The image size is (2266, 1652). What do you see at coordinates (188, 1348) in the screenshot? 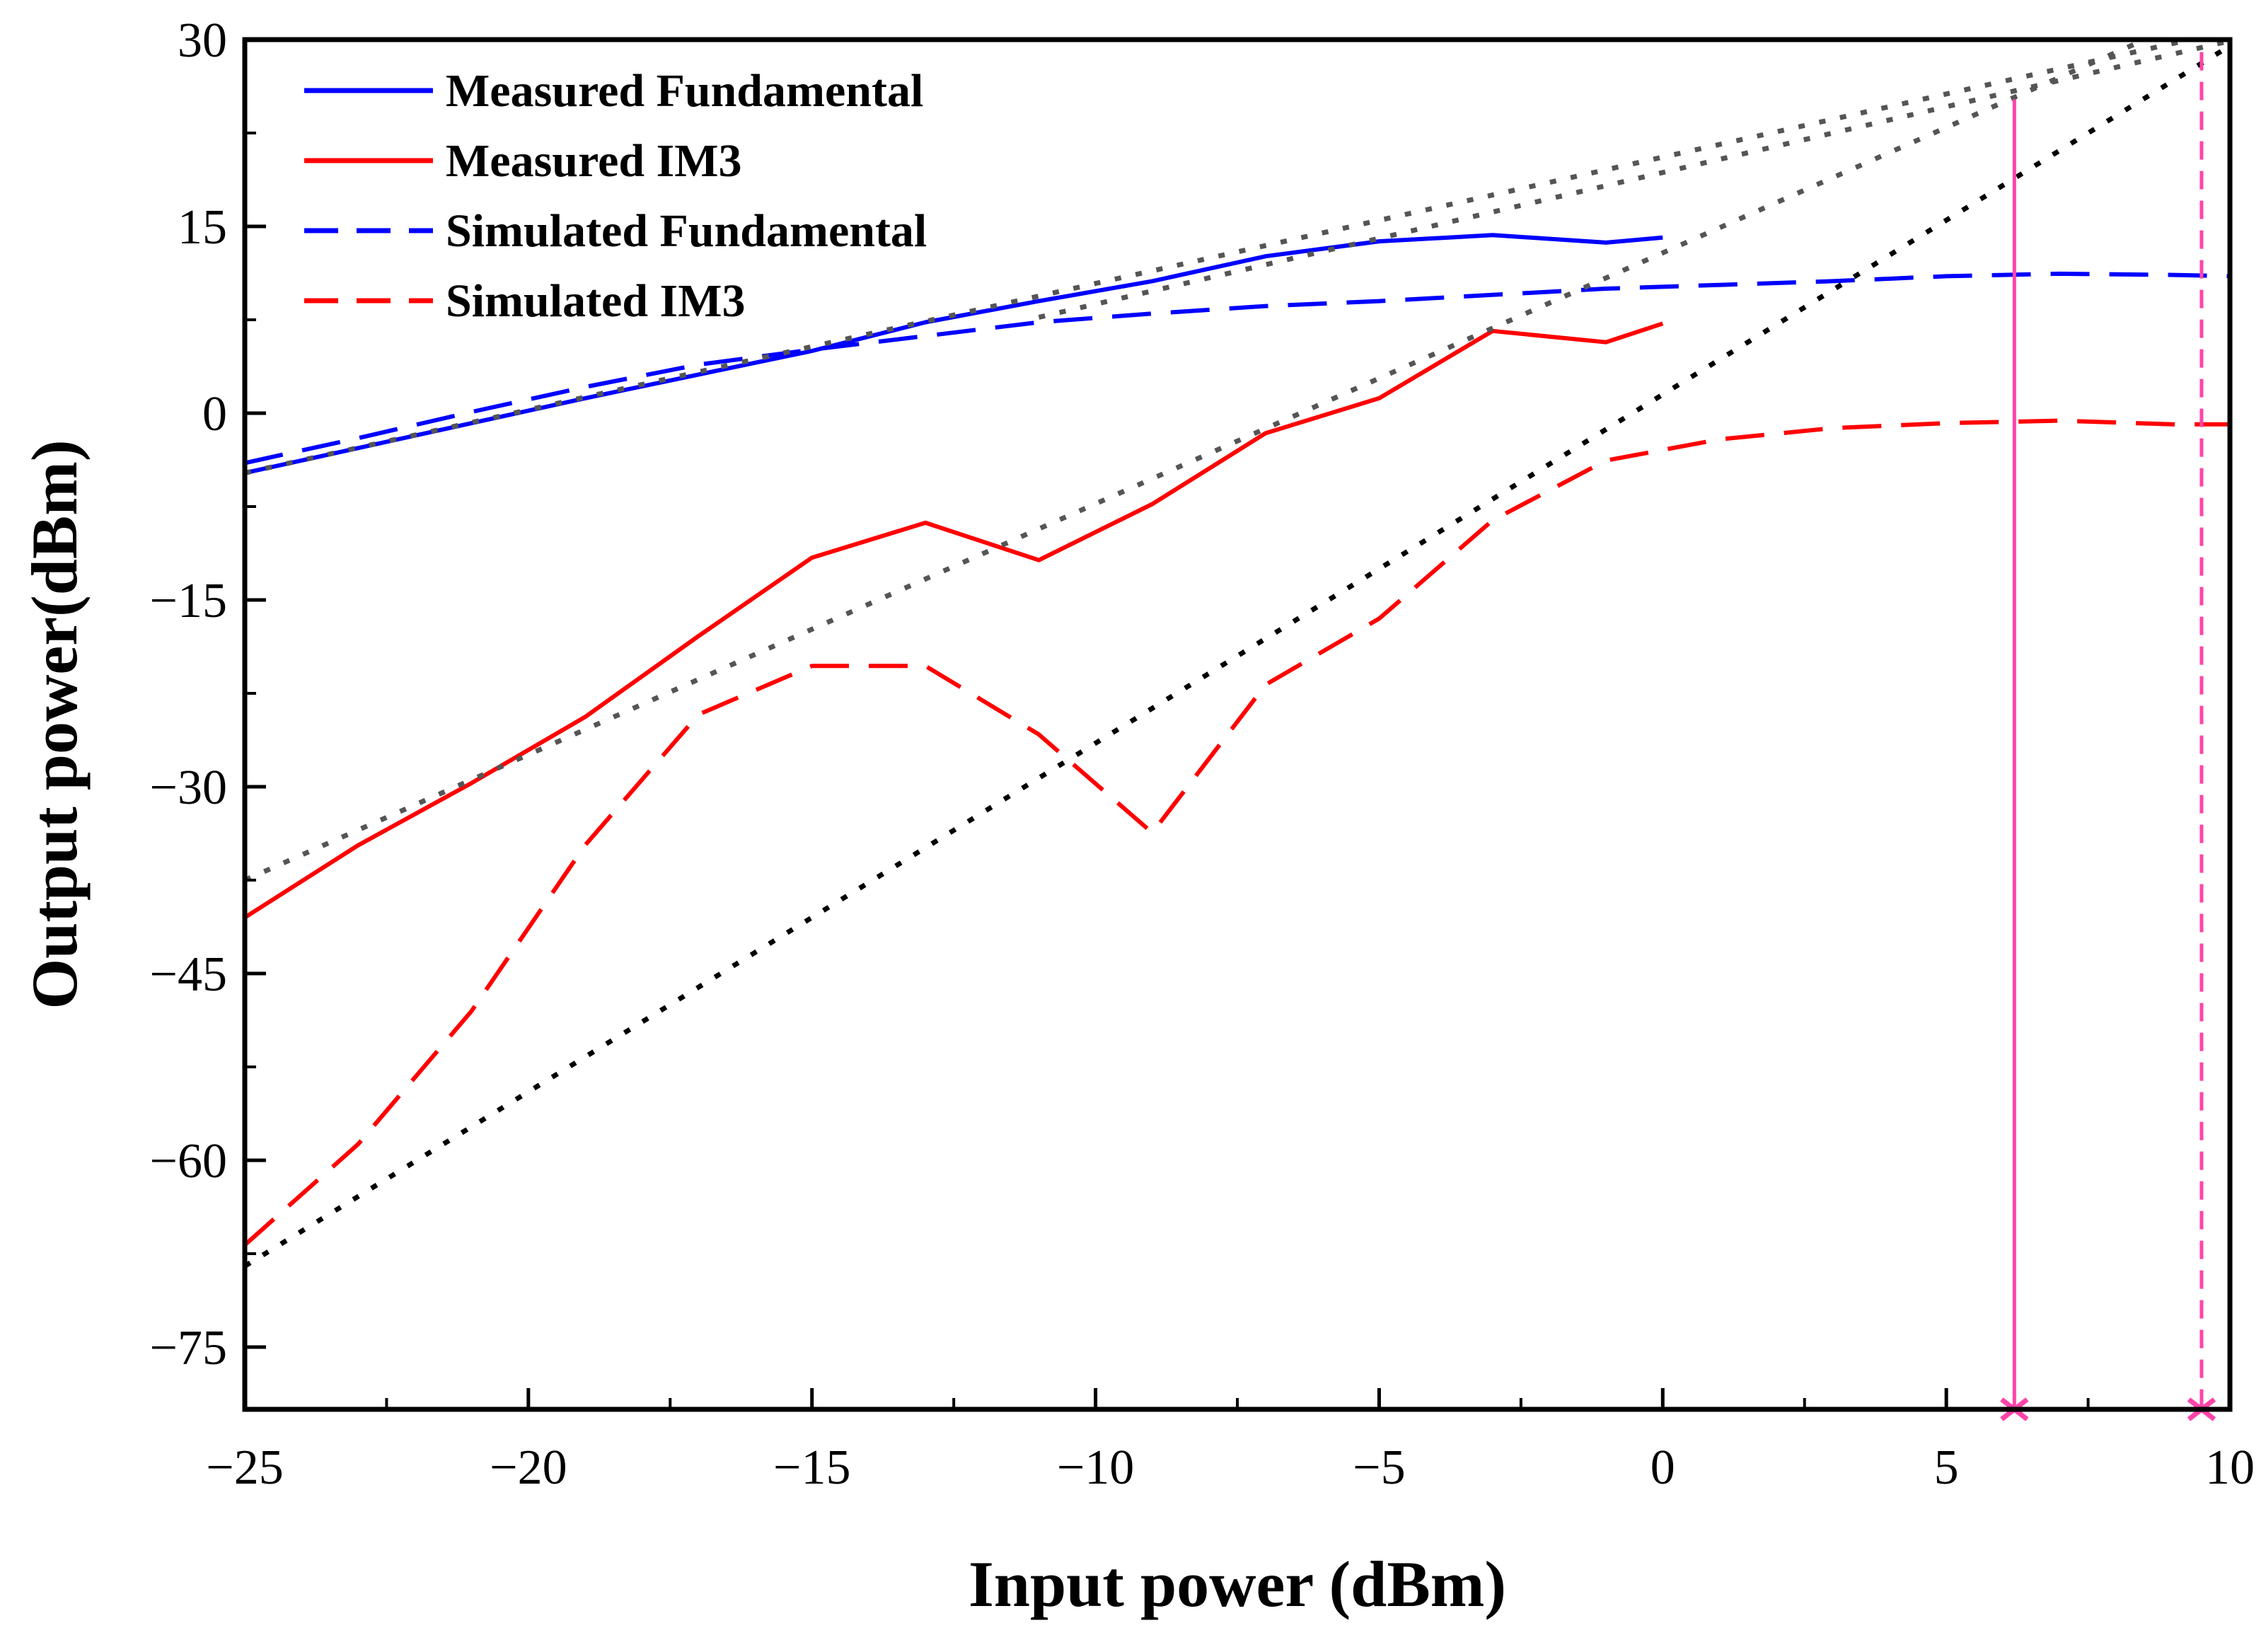
I see `y-tick-label: −75` at bounding box center [188, 1348].